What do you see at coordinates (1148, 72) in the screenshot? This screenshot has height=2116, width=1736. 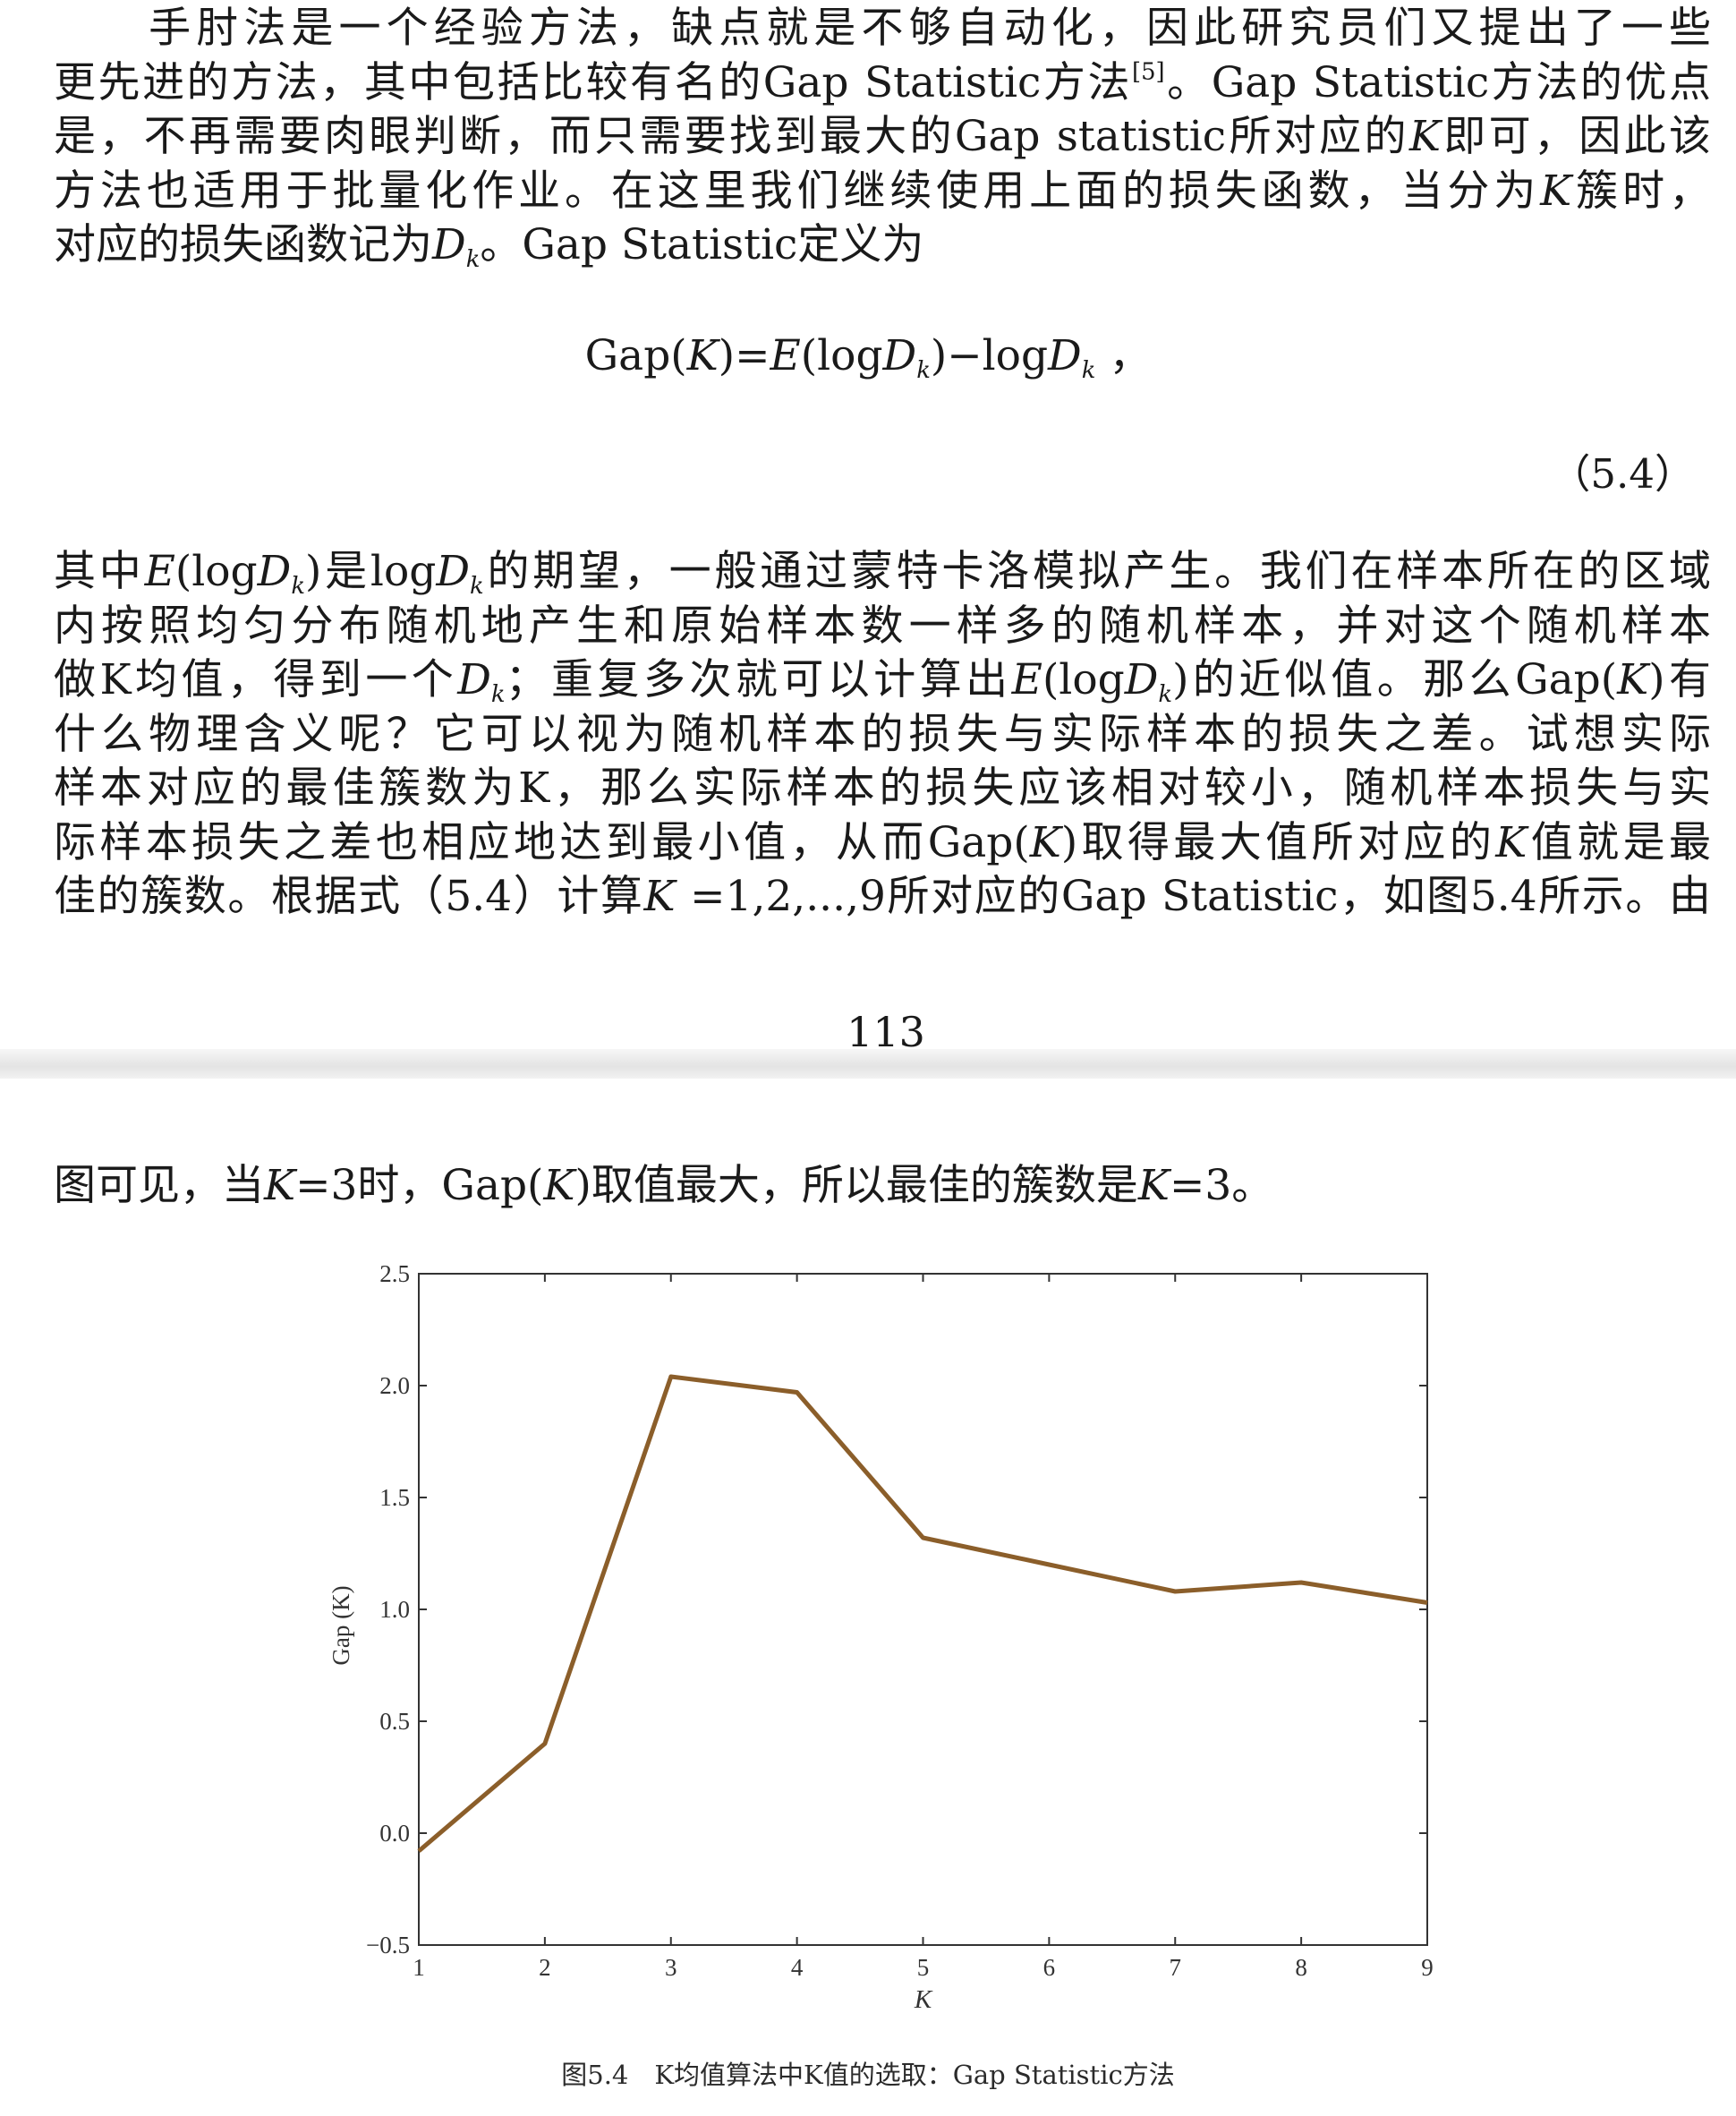 I see `citation-ref: [5]` at bounding box center [1148, 72].